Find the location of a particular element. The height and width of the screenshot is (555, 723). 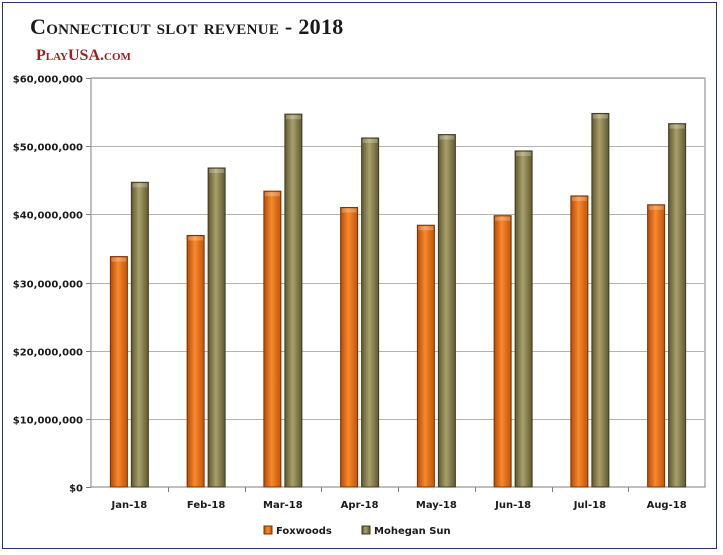

x-tick-label: Apr-18 is located at coordinates (360, 505).